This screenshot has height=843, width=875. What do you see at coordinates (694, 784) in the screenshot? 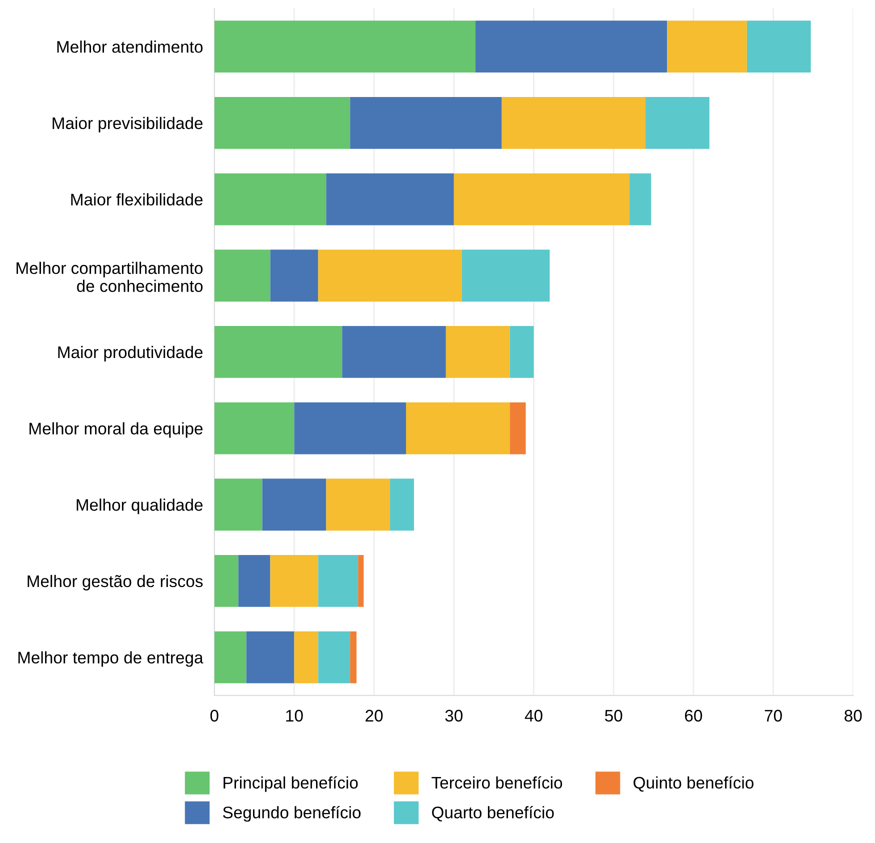
I see `legend-label: Quinto benefício` at bounding box center [694, 784].